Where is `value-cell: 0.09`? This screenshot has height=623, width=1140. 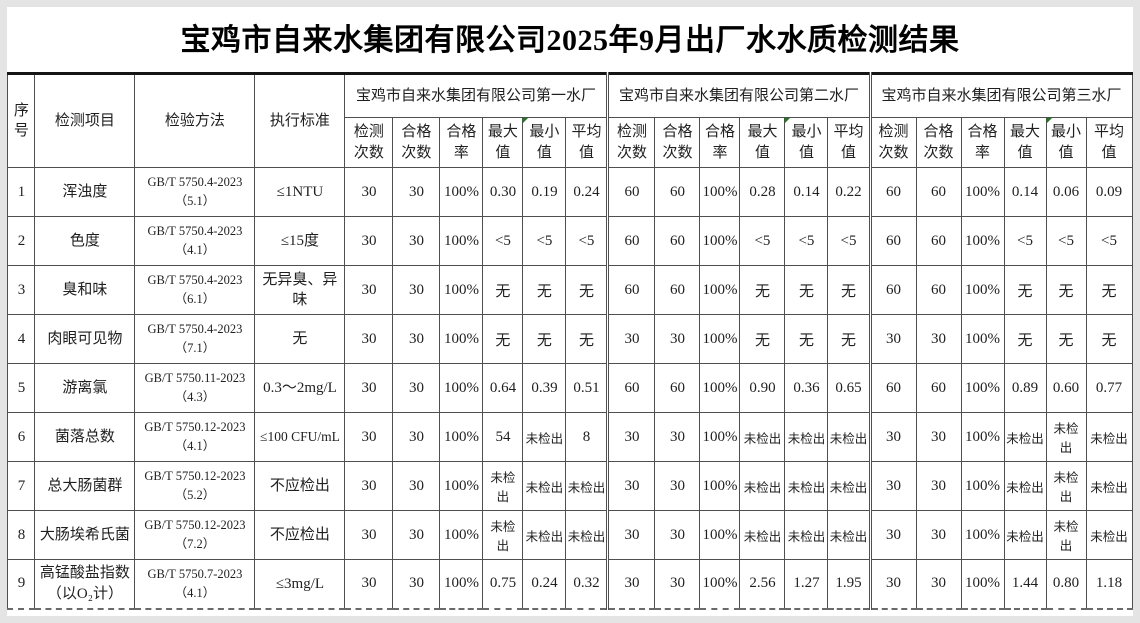
value-cell: 0.09 is located at coordinates (1109, 192).